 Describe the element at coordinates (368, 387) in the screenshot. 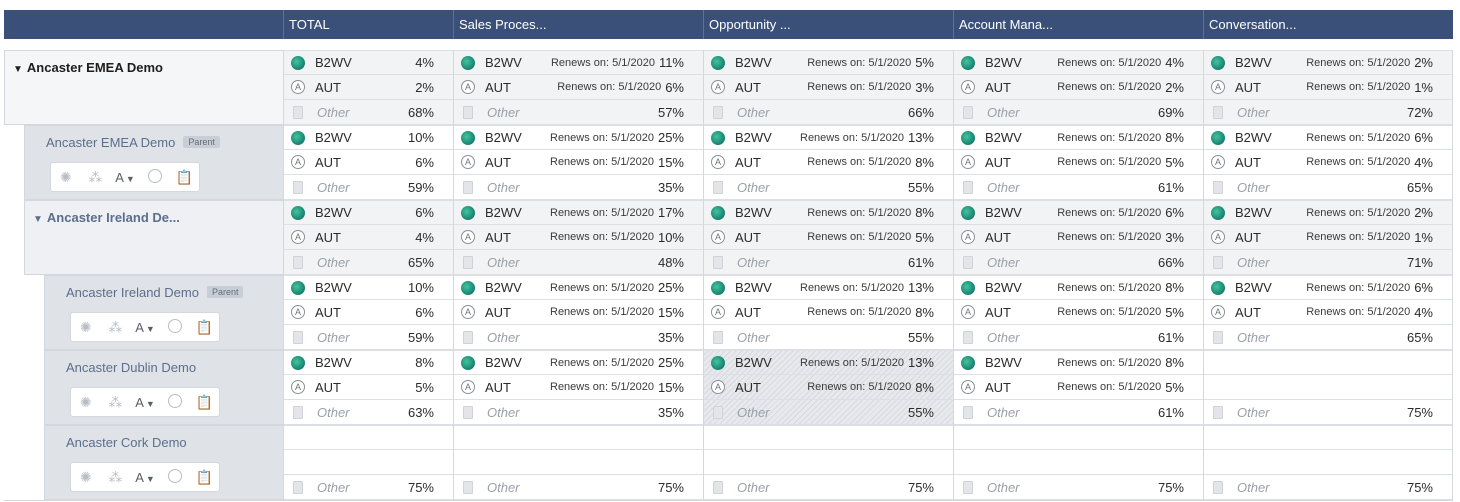

I see `metric-cell: B2WV 8% A AUT 5% Other 63%` at that location.